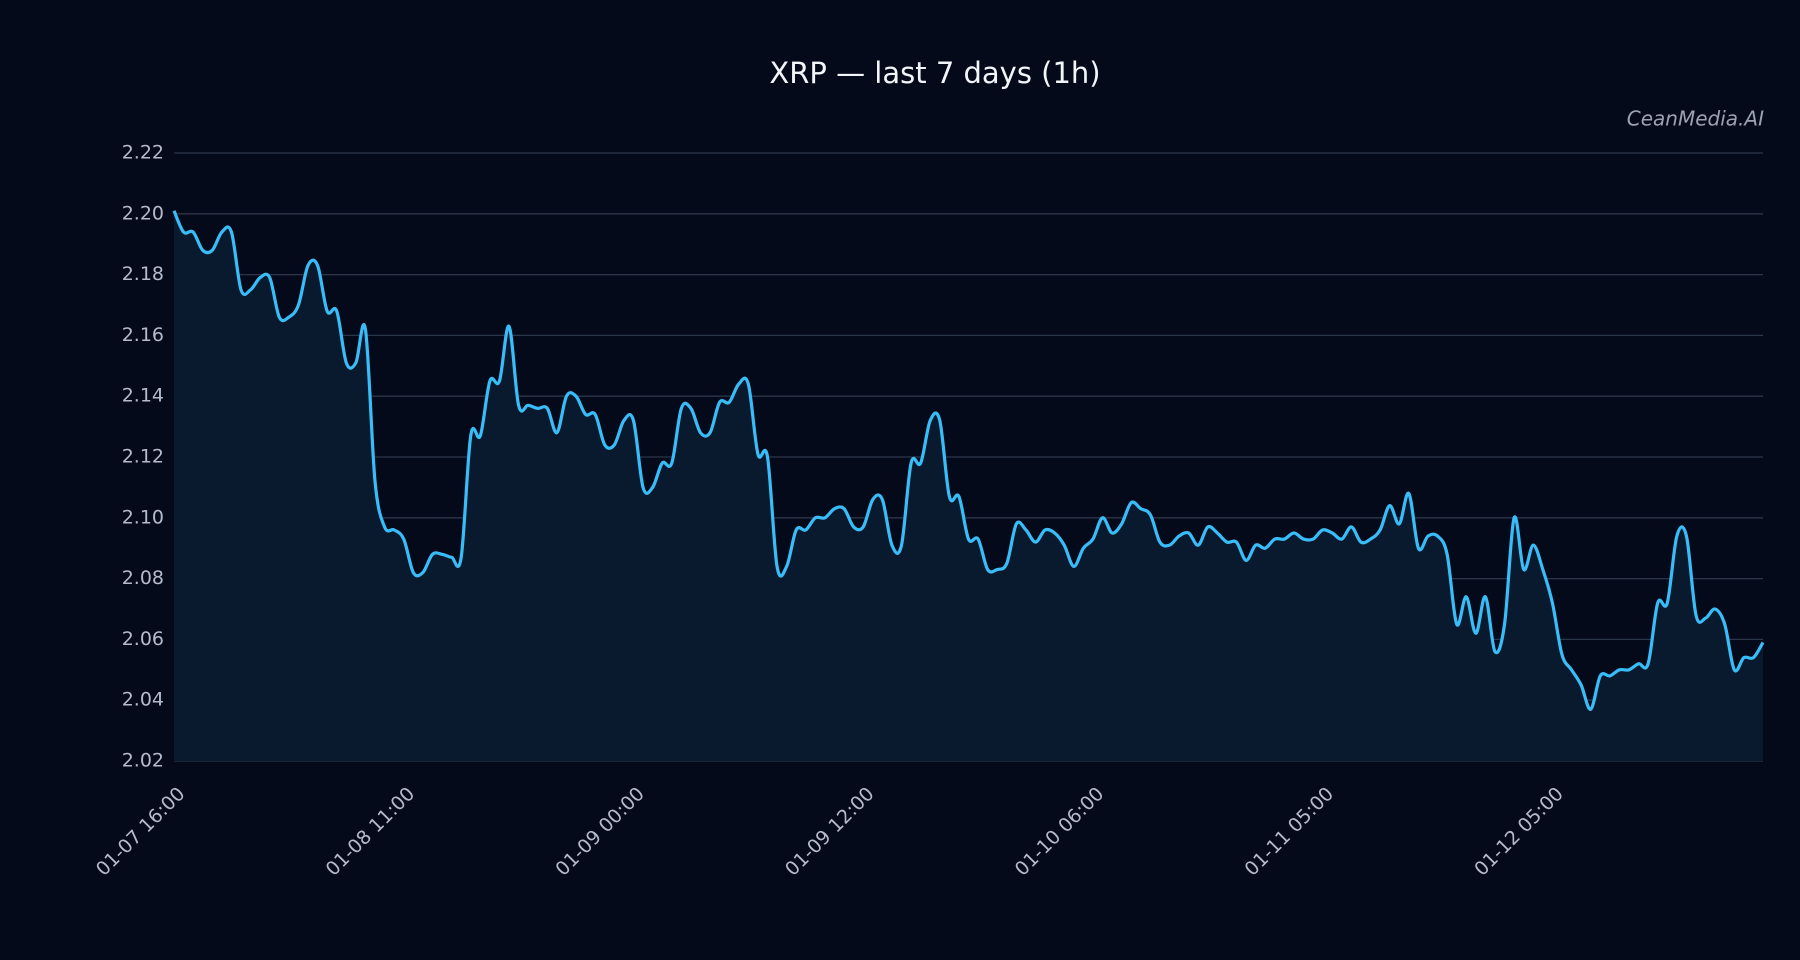 This screenshot has width=1800, height=960. Describe the element at coordinates (143, 578) in the screenshot. I see `y-tick-label: 2.08` at that location.